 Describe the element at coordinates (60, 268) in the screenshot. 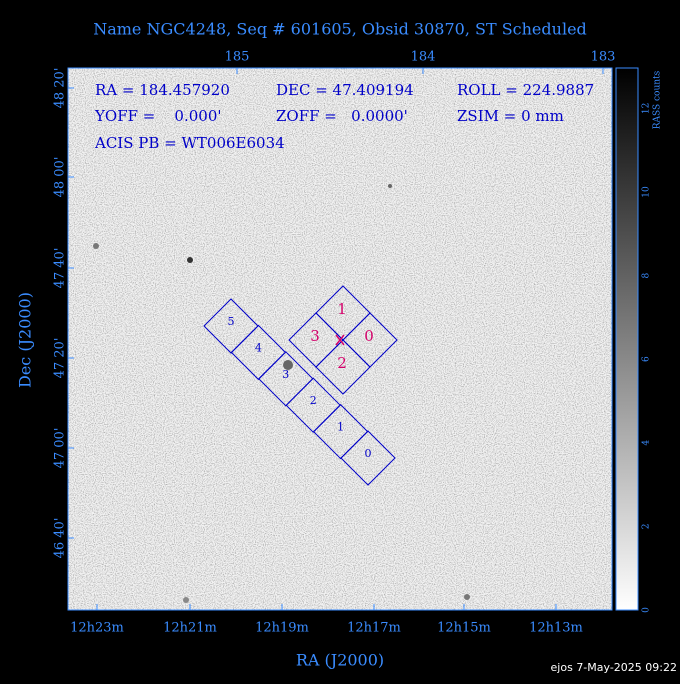

I see `left-tick-label: 47 40'` at that location.